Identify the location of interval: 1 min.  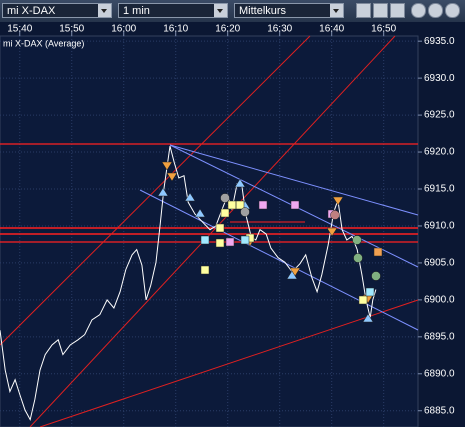
(136, 11).